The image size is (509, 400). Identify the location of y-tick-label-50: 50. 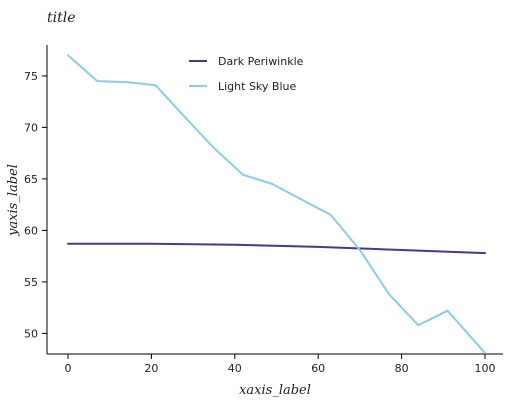
(31, 333).